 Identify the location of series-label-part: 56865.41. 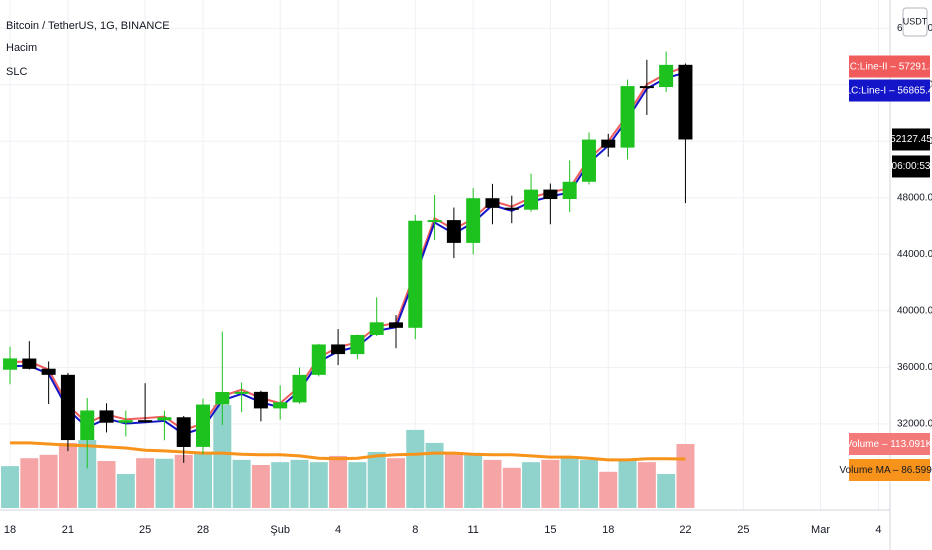
(914, 90).